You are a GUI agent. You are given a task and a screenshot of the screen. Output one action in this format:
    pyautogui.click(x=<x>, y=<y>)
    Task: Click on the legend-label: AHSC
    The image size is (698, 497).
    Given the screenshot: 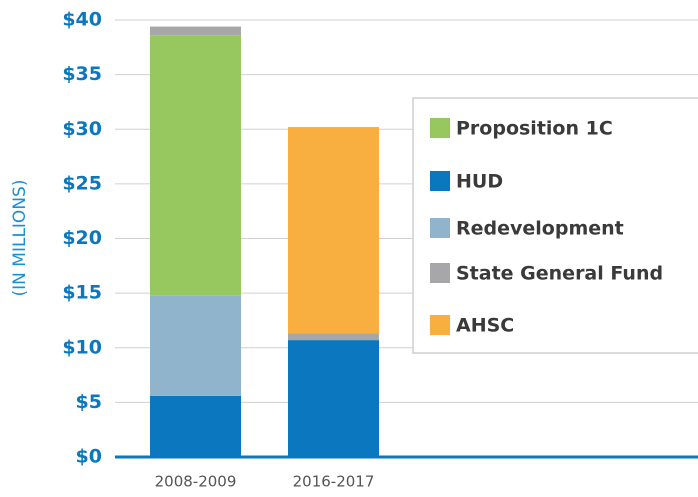 What is the action you would take?
    pyautogui.click(x=485, y=326)
    